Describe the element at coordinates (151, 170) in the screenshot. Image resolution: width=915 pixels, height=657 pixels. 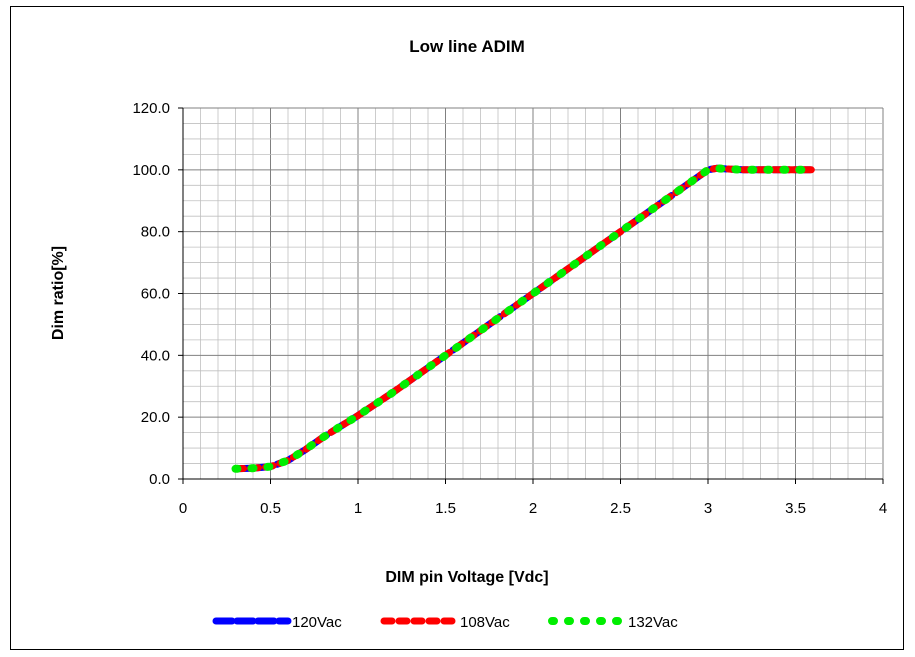
I see `y-tick-label: 100.0` at that location.